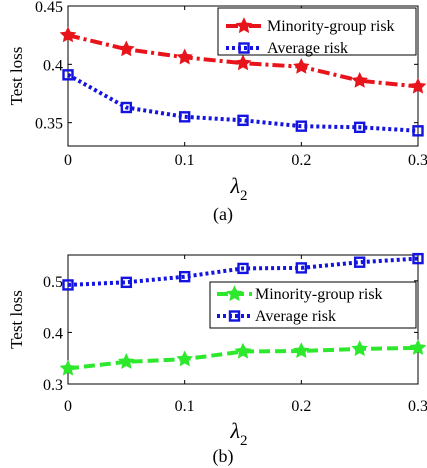 The width and height of the screenshot is (427, 468). Describe the element at coordinates (223, 456) in the screenshot. I see `panel-caption: (b)` at that location.